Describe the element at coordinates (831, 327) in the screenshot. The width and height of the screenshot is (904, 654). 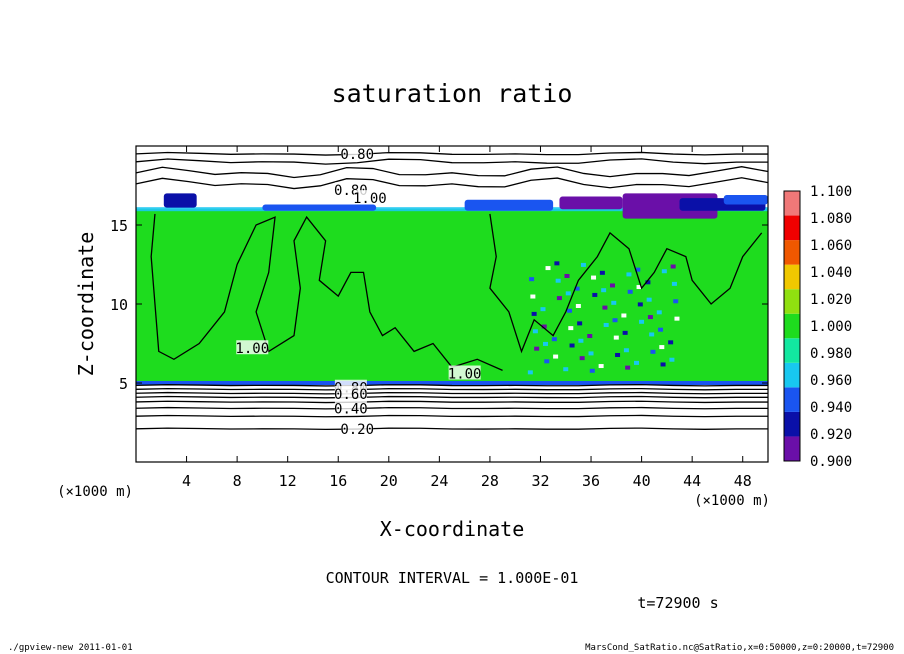
I see `colorbar-label: 1.000` at that location.